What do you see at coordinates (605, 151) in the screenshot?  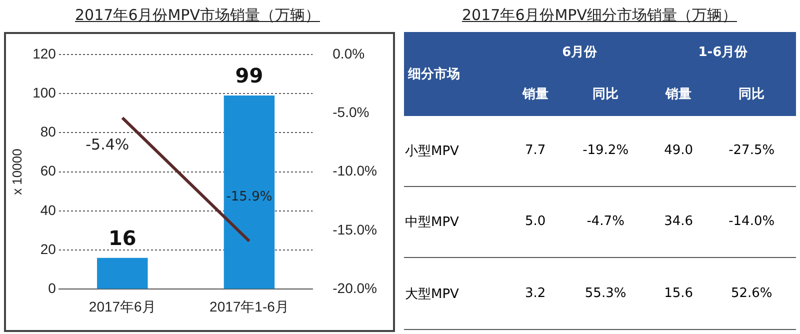 I see `data-label: -19.2%` at bounding box center [605, 151].